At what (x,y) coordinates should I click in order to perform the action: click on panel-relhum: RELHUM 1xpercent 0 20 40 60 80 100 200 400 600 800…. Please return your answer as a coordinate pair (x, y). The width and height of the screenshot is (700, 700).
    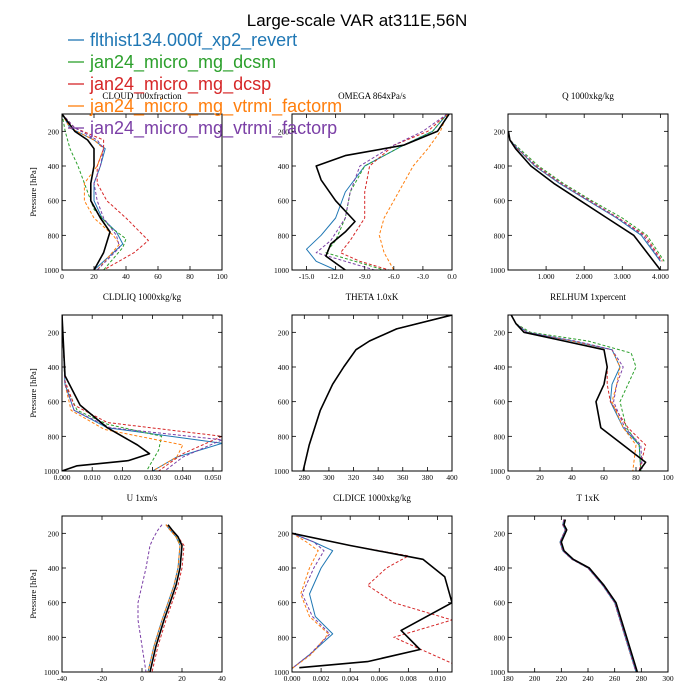
    Looking at the image, I should click on (582, 387).